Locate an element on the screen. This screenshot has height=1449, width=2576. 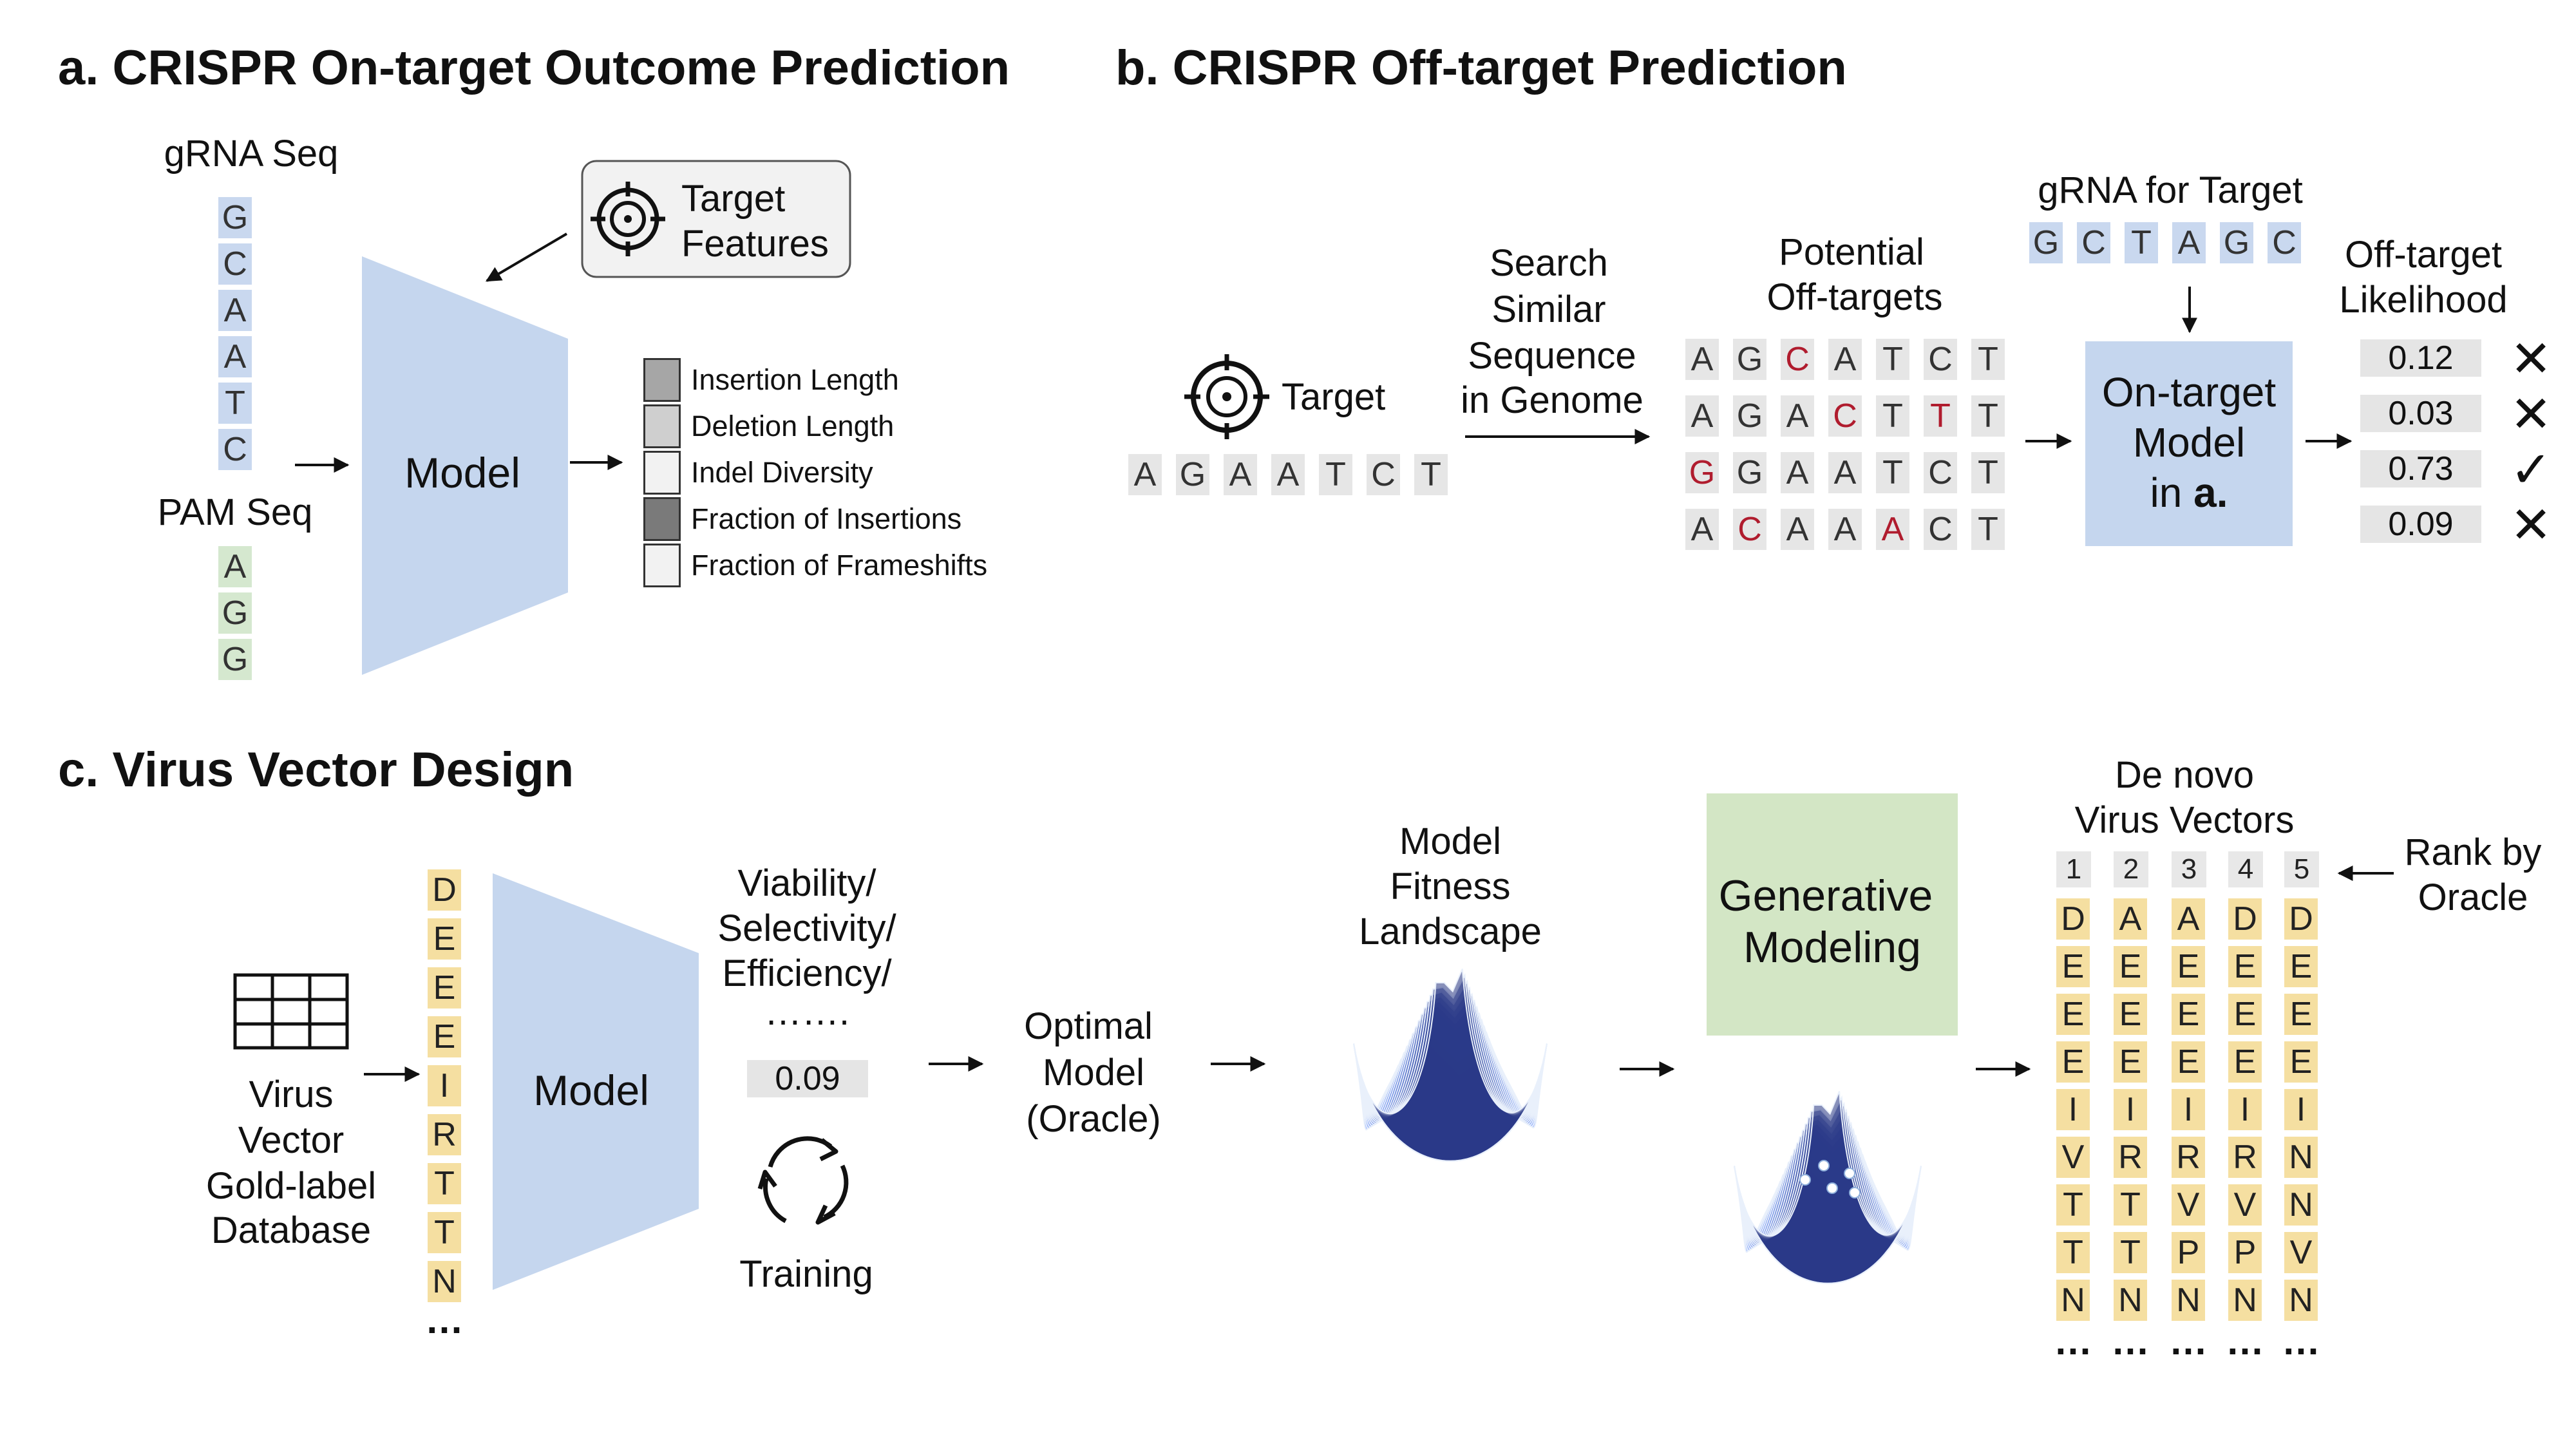
output-label: Fraction of Insertions is located at coordinates (826, 518).